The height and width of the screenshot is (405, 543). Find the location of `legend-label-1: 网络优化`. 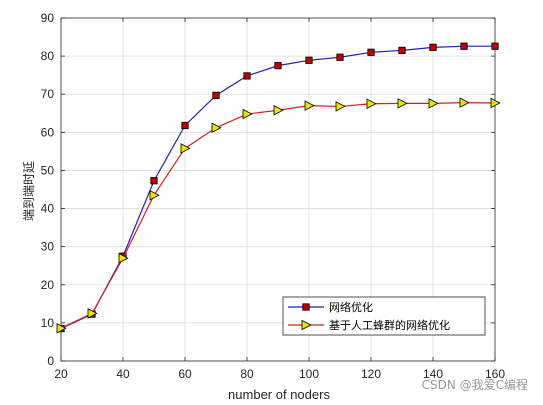

legend-label-1: 网络优化 is located at coordinates (351, 307).